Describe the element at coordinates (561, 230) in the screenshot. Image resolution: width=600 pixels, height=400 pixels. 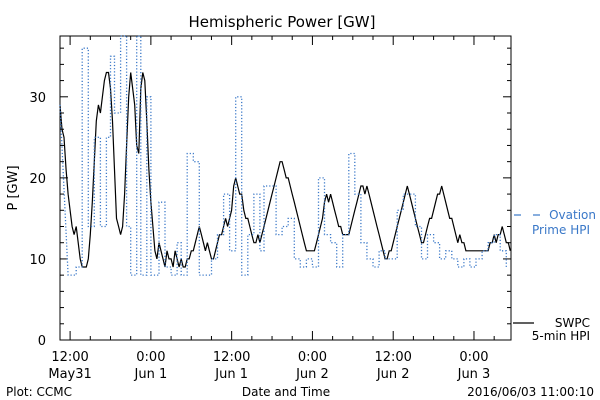
I see `legend-ovation-line2: Prime HPI` at that location.